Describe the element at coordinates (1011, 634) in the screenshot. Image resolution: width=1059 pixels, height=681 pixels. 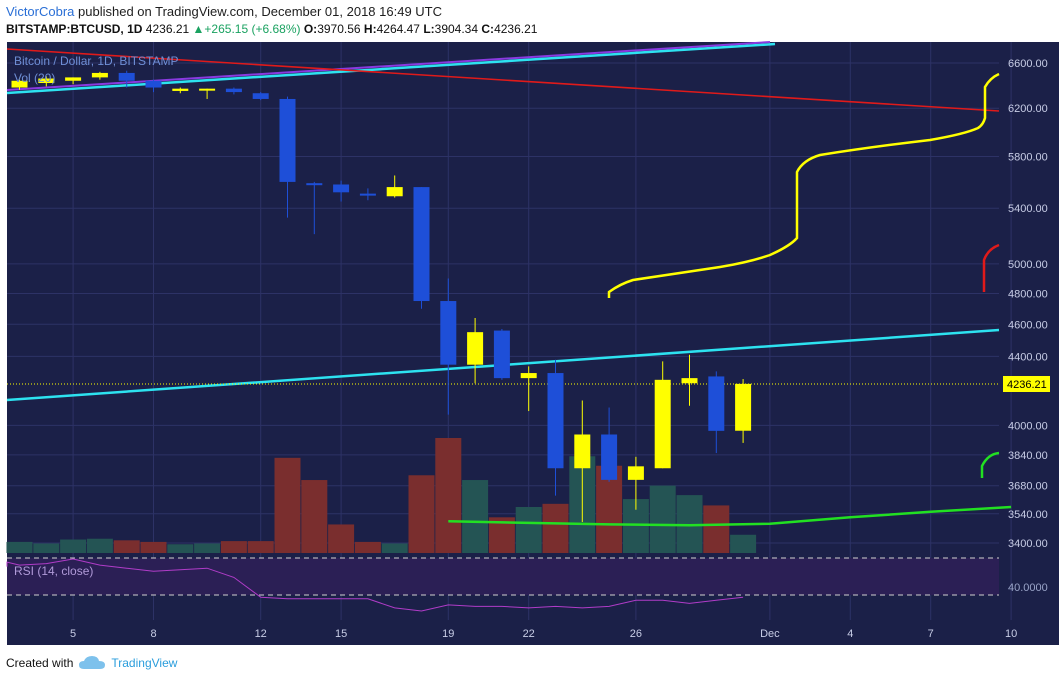
I see `time-axis-label: 10` at that location.